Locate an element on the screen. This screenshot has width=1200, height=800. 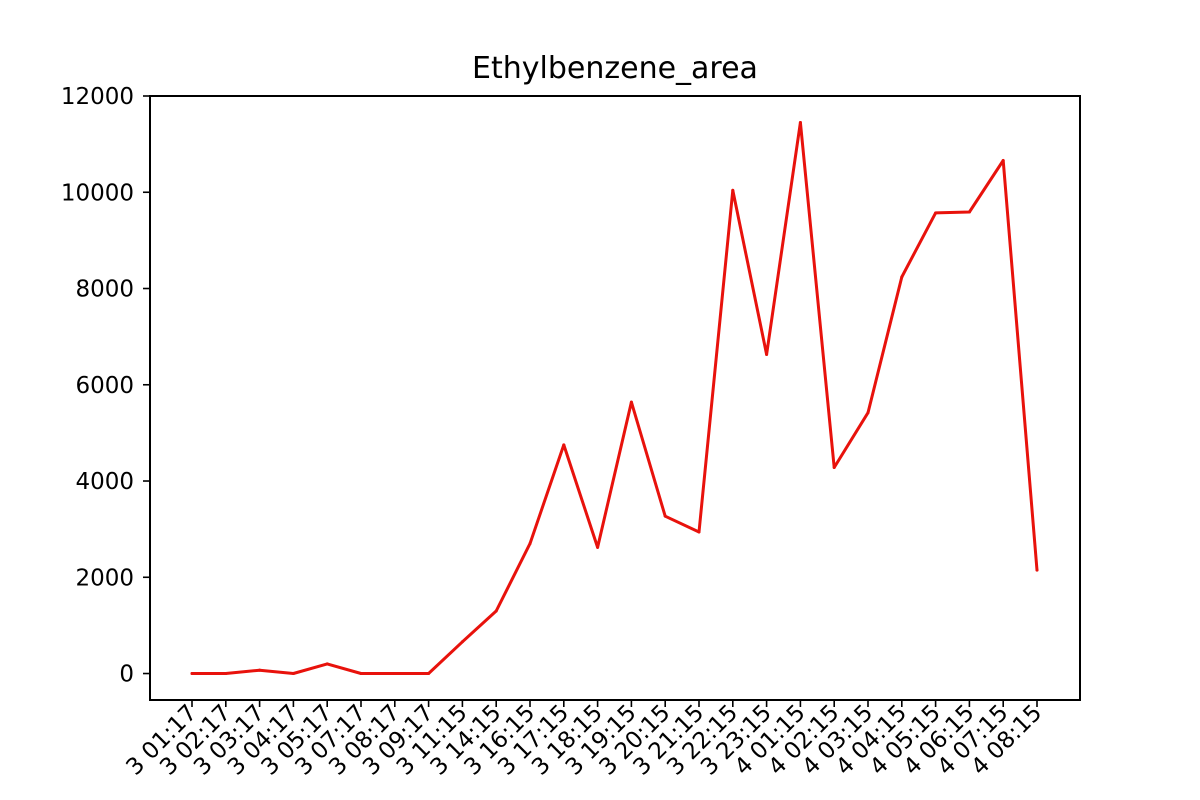
y-tick-label: 4000 is located at coordinates (104, 482).